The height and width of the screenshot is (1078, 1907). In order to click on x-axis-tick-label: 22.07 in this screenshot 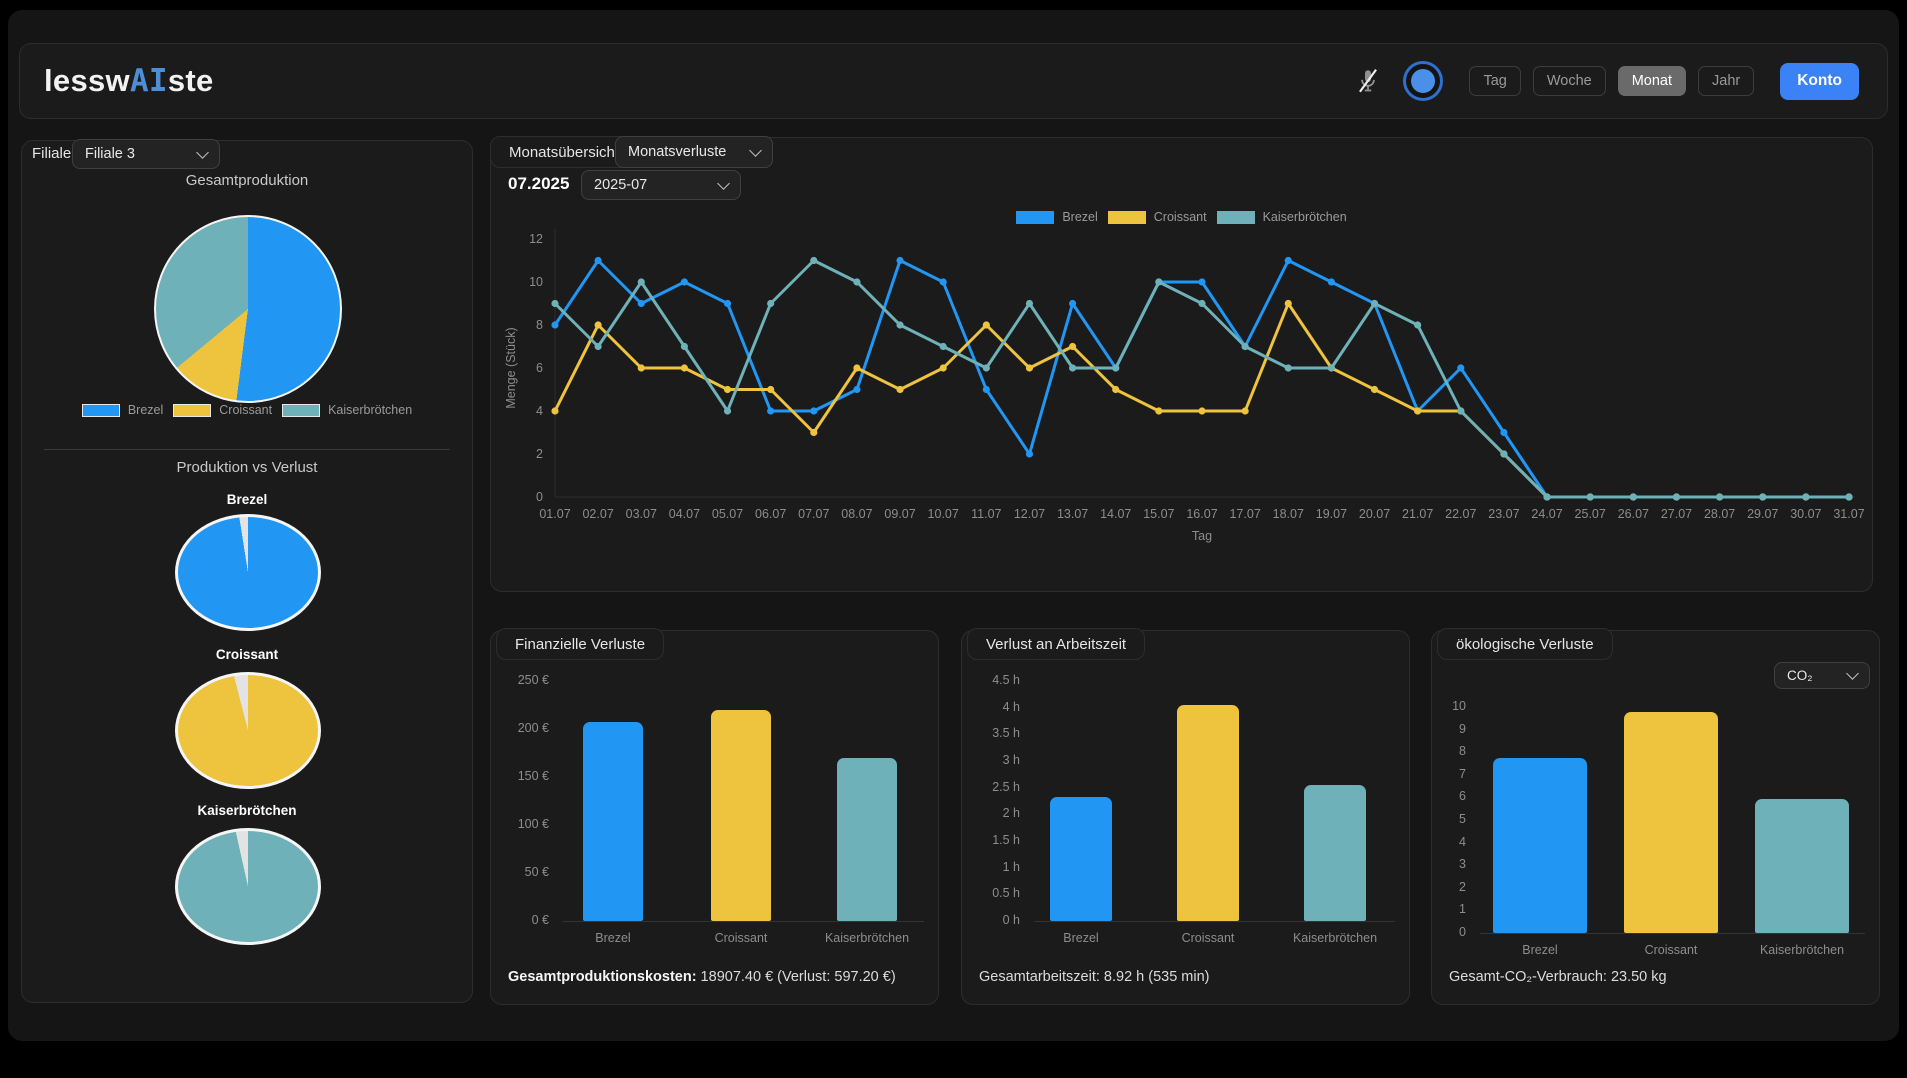, I will do `click(1460, 514)`.